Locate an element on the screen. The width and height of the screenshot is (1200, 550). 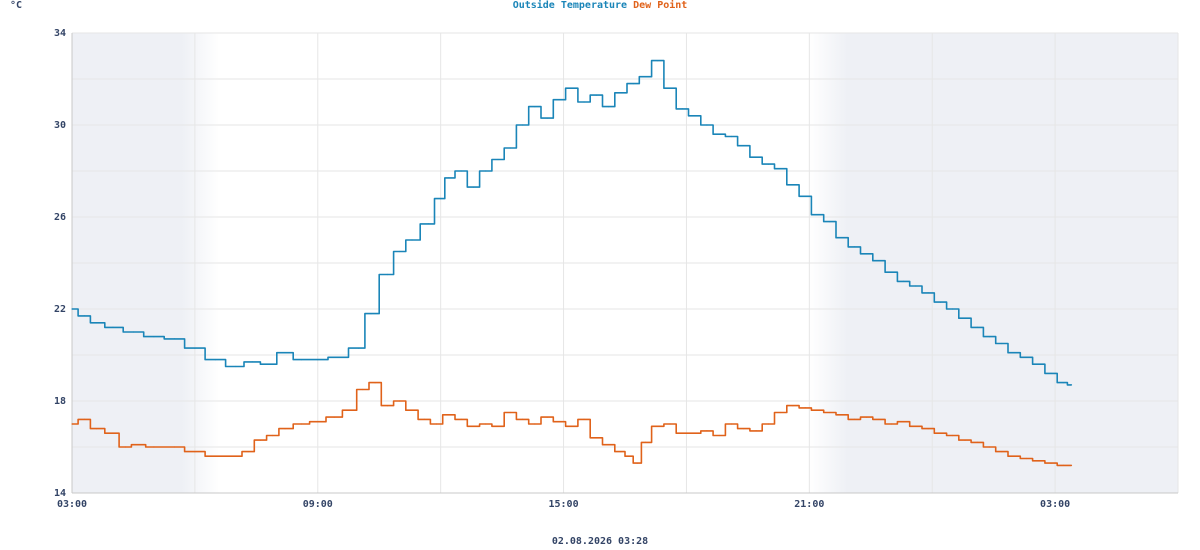
y-tick-label: 18 is located at coordinates (60, 401).